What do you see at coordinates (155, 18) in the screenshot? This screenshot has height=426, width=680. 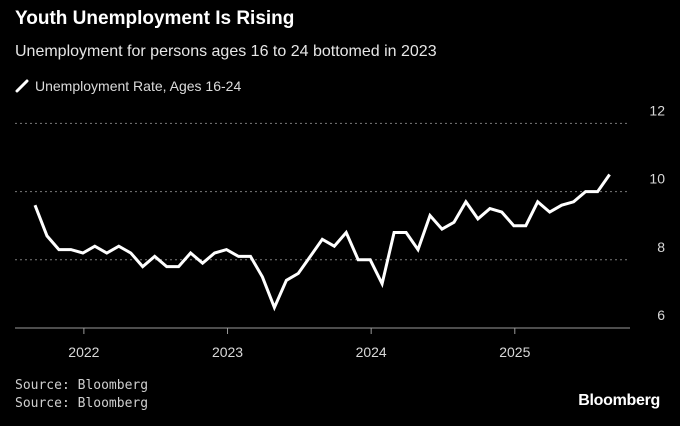 I see `chart-title: Youth Unemployment Is Rising` at bounding box center [155, 18].